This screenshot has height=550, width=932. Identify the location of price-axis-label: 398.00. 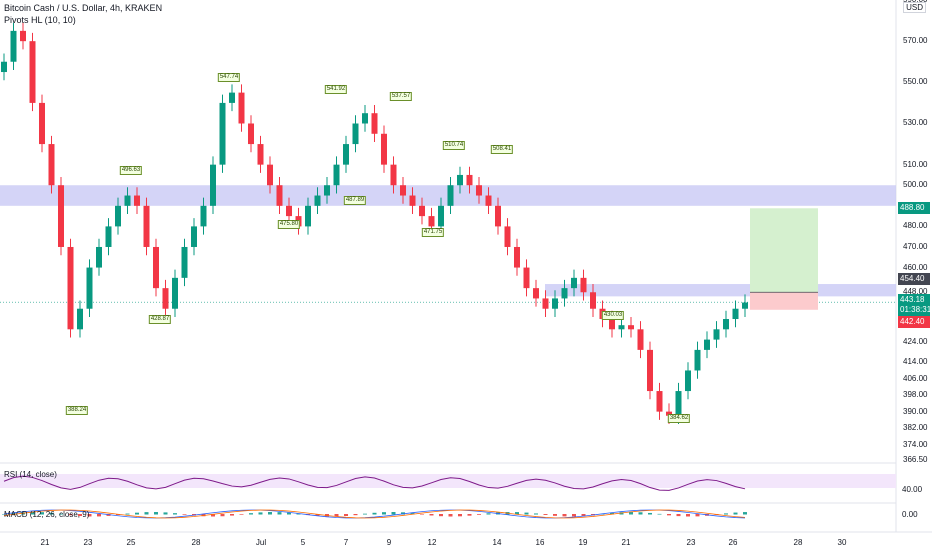
(915, 395).